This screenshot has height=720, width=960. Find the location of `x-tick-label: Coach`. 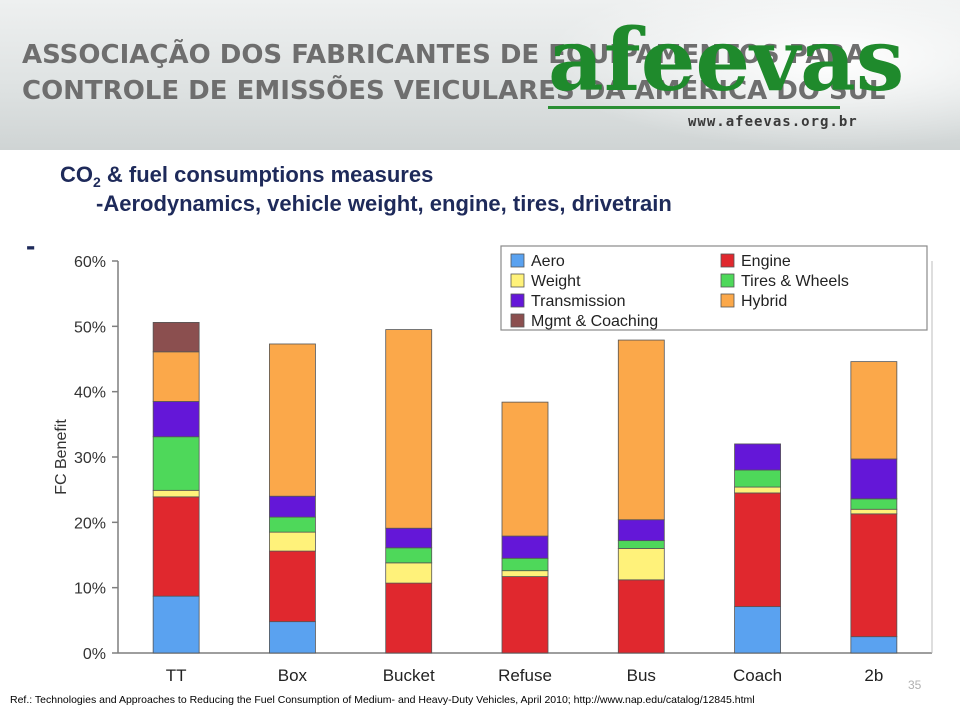

x-tick-label: Coach is located at coordinates (757, 675).